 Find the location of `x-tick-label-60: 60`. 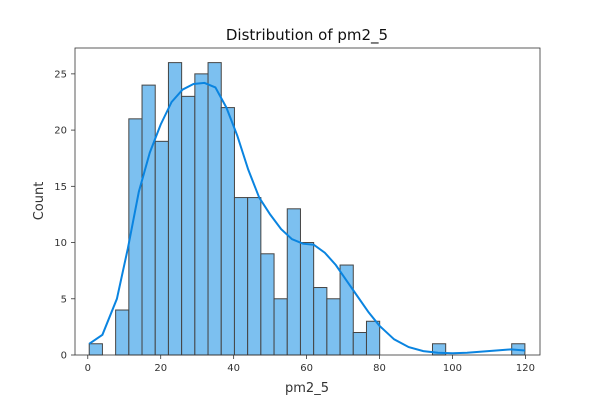

x-tick-label-60: 60 is located at coordinates (306, 368).